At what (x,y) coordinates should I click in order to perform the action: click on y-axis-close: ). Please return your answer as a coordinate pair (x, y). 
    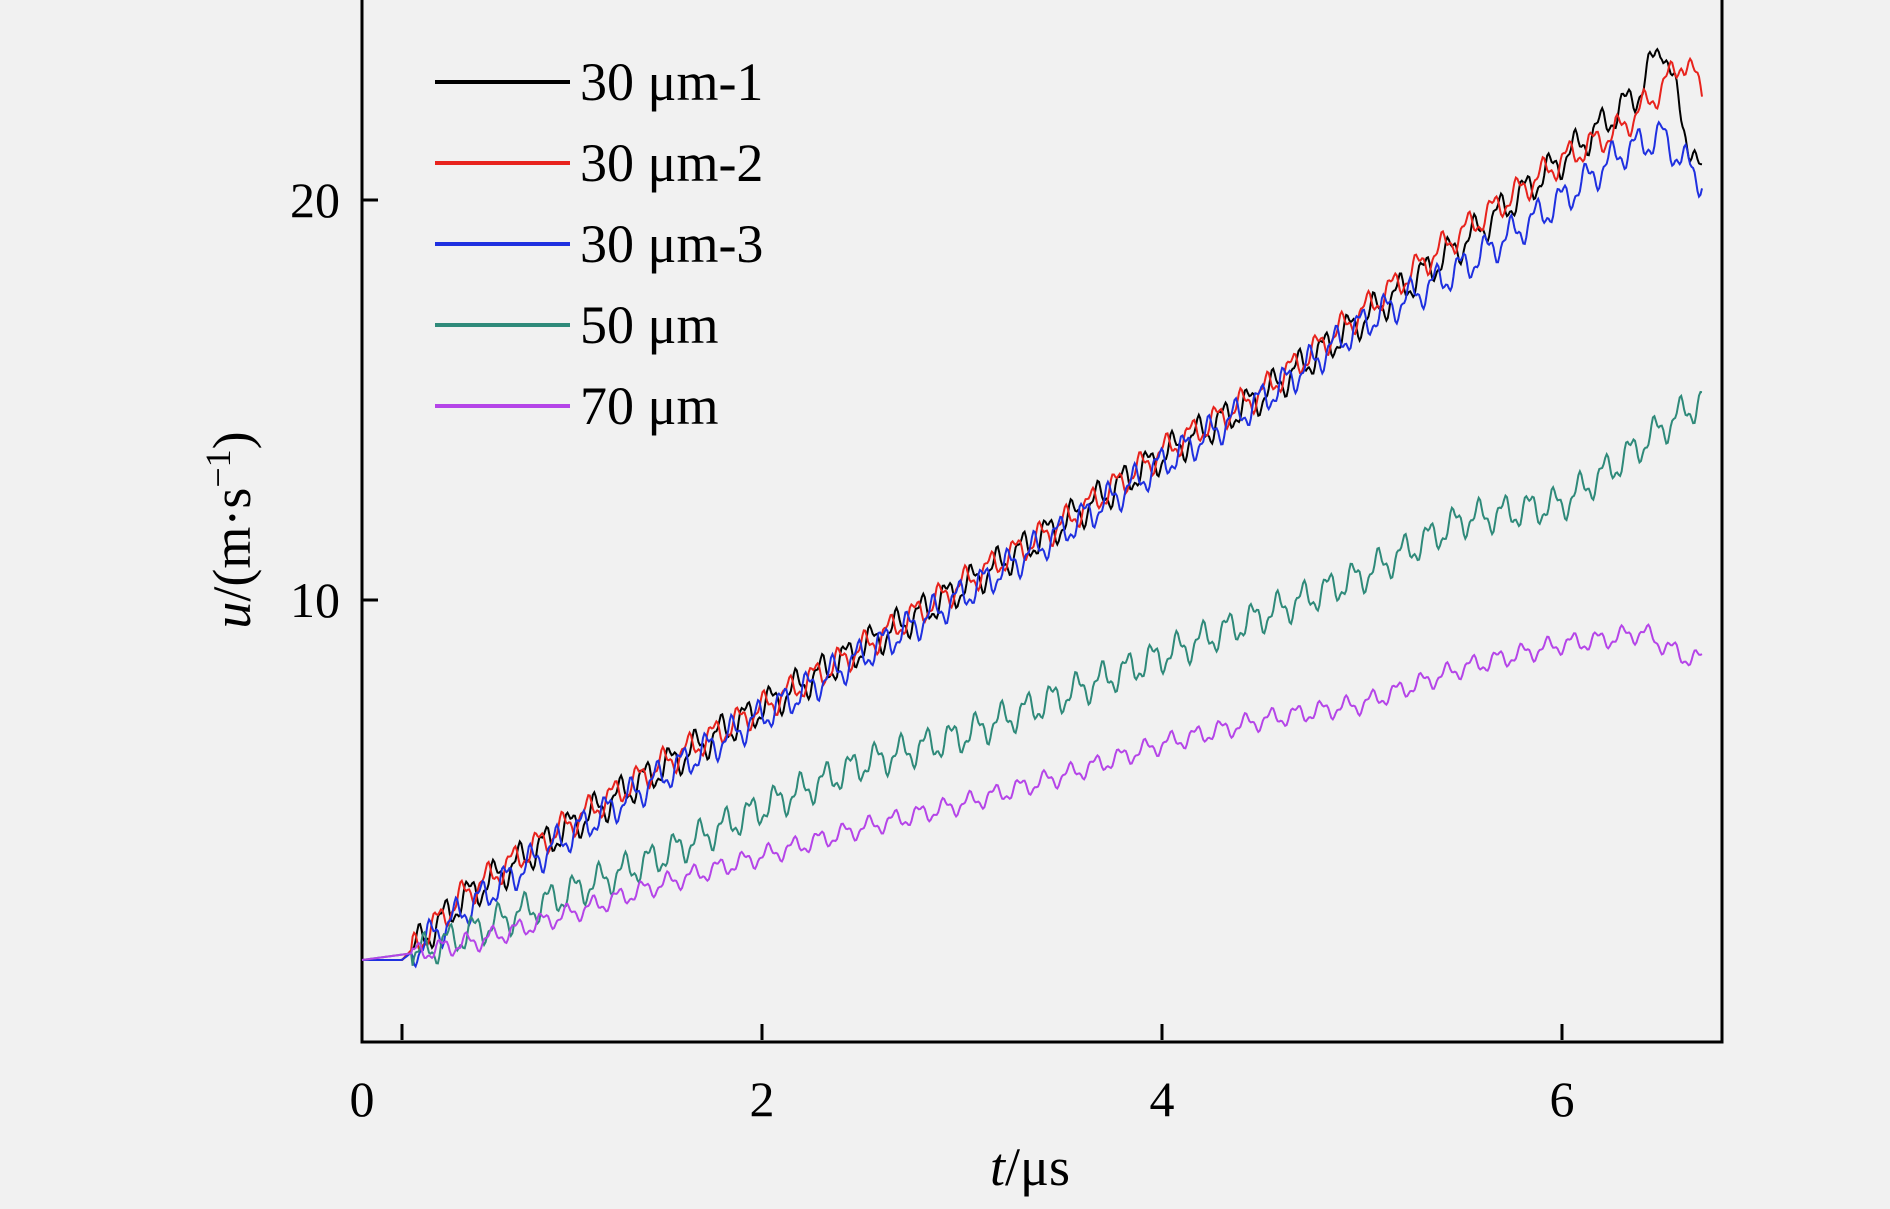
    Looking at the image, I should click on (232, 440).